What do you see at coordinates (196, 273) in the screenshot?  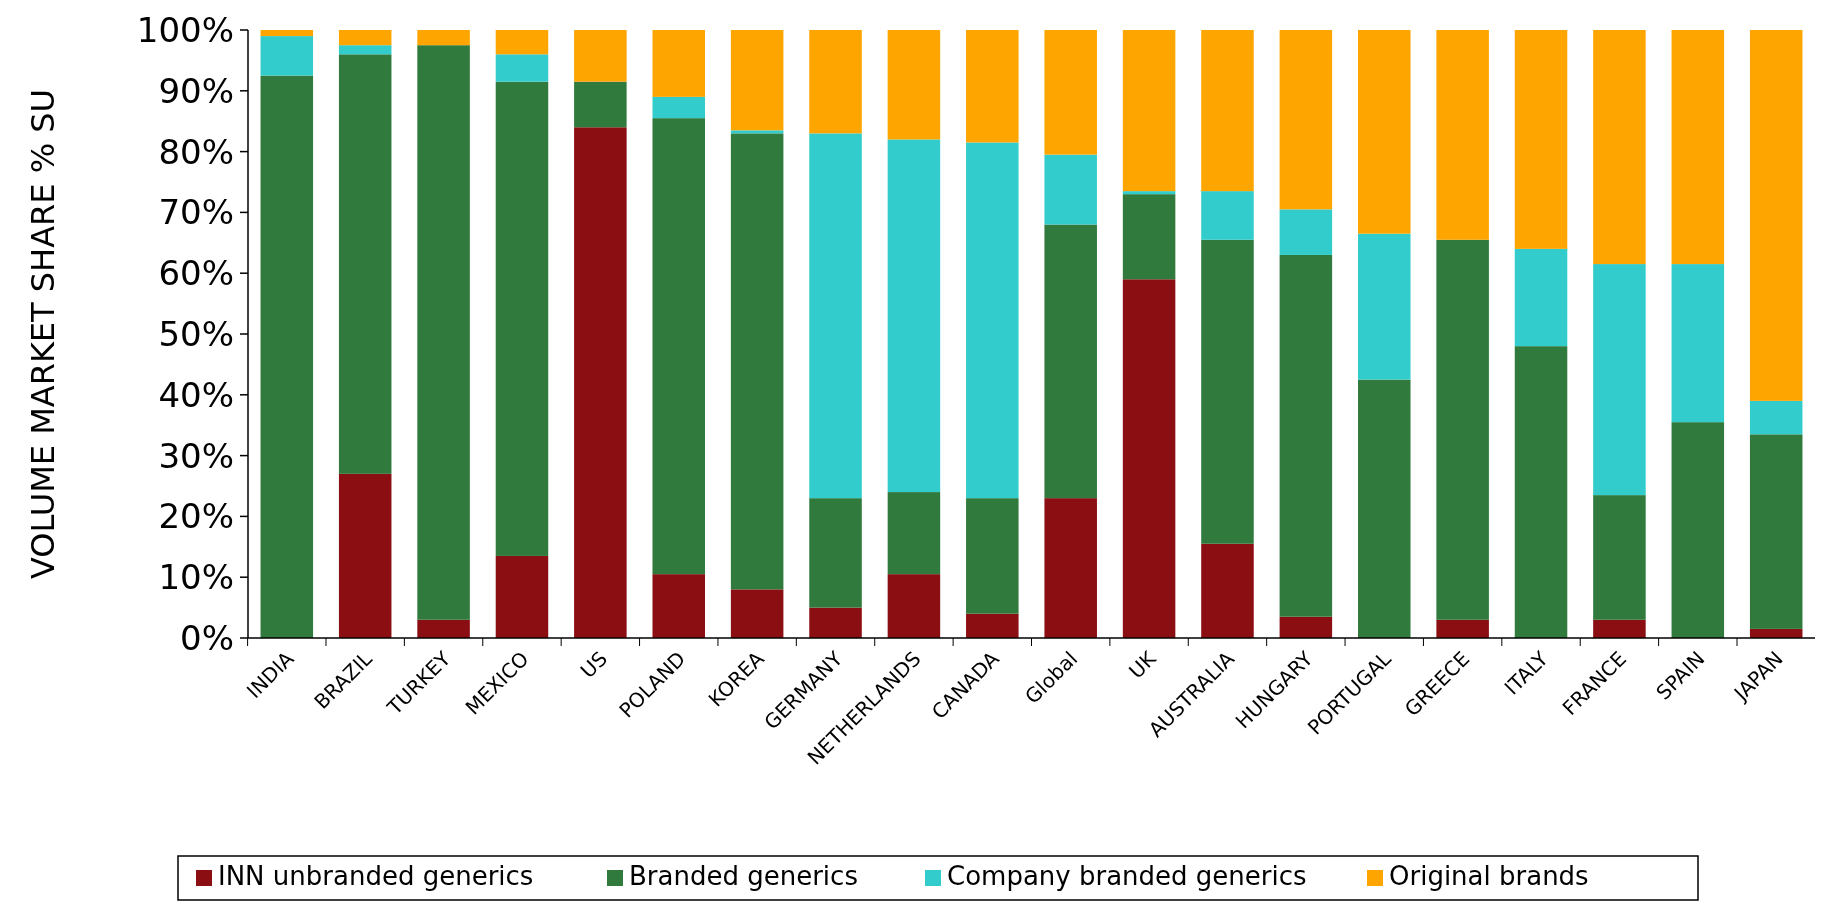 I see `y-tick-label: 60%` at bounding box center [196, 273].